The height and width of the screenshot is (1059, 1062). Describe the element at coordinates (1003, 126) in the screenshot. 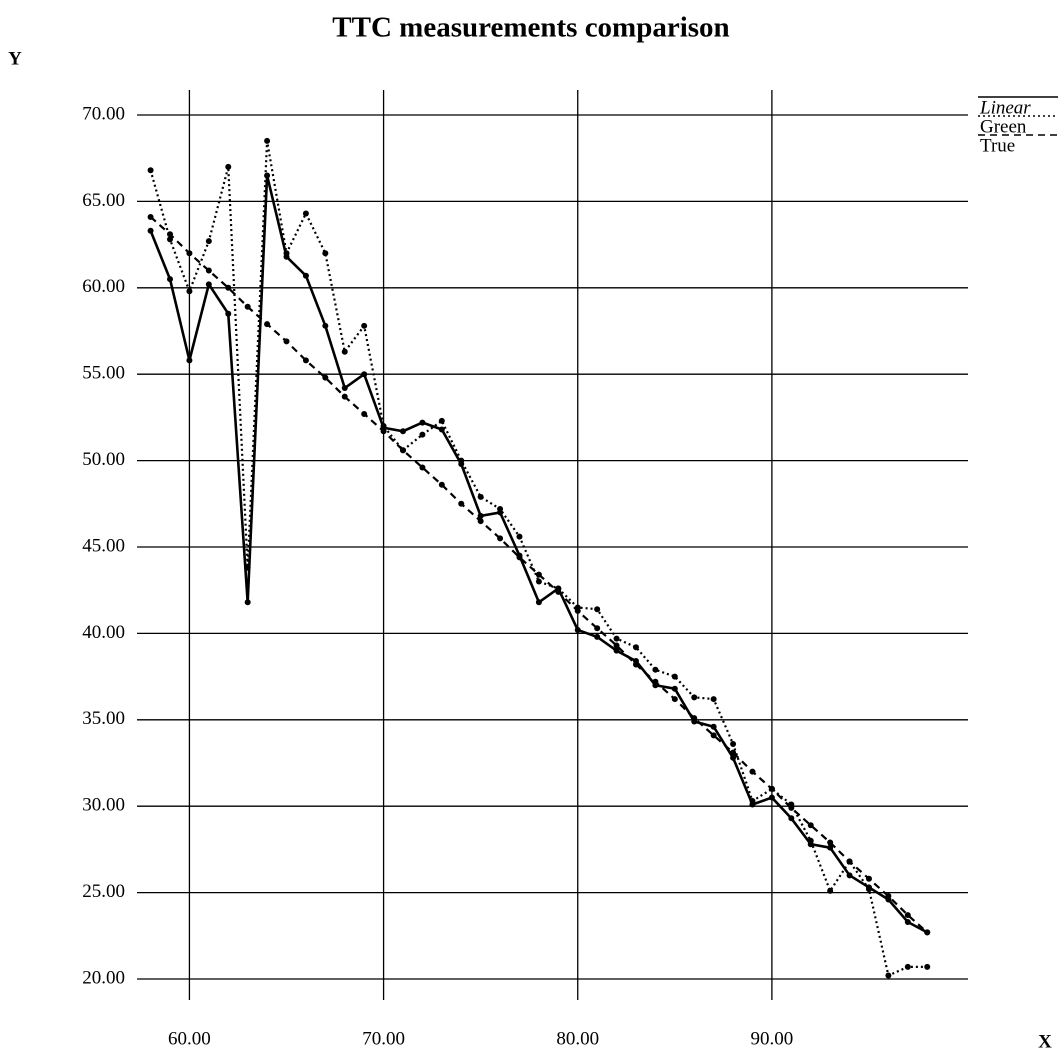

I see `legend-label: Green` at that location.